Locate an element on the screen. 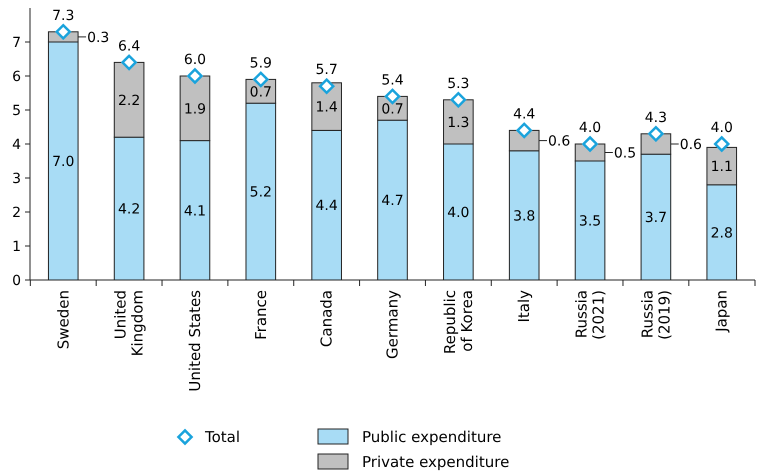 This screenshot has width=763, height=475. legend-label: Public expenditure is located at coordinates (432, 437).